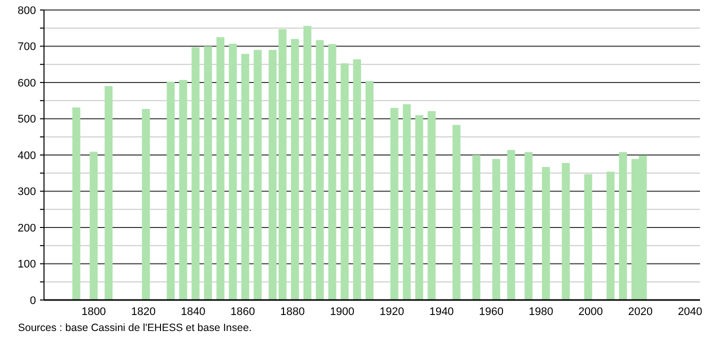 Image resolution: width=710 pixels, height=340 pixels. What do you see at coordinates (193, 312) in the screenshot?
I see `x-tick-label: 1840` at bounding box center [193, 312].